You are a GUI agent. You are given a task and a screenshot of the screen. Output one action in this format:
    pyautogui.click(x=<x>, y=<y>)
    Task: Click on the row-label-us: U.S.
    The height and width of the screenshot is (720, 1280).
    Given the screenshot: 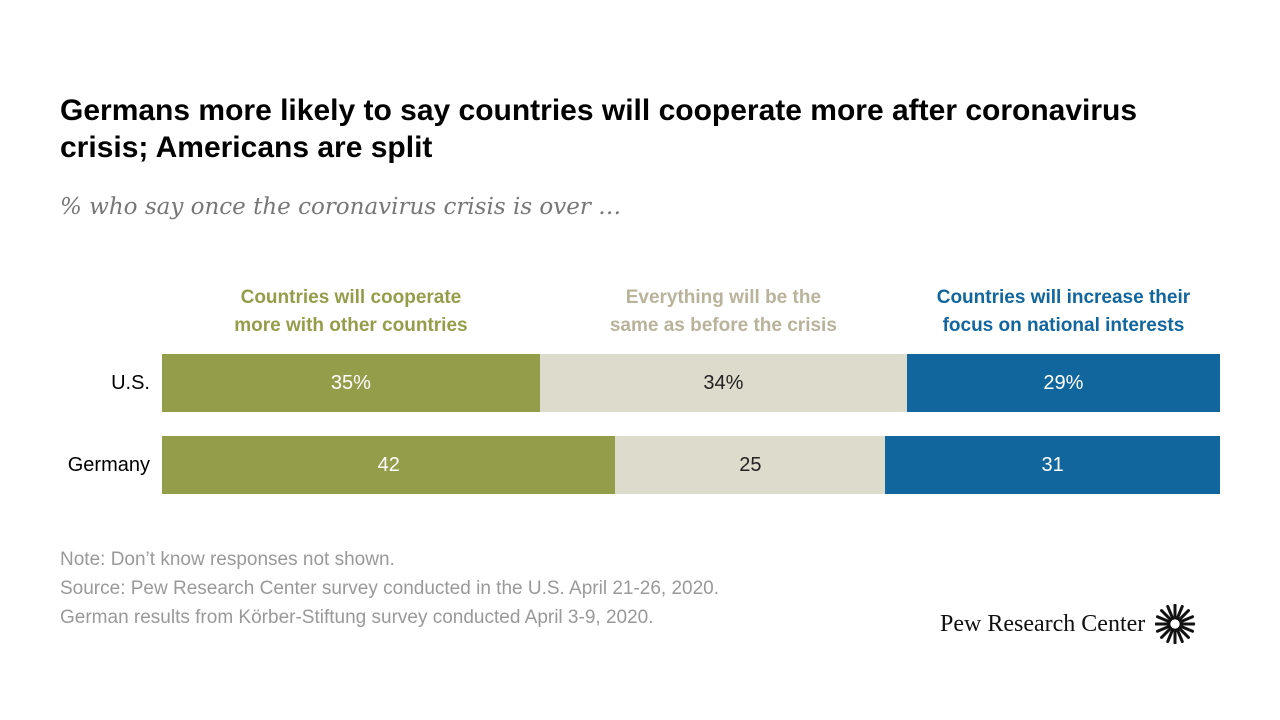 What is the action you would take?
    pyautogui.click(x=130, y=383)
    